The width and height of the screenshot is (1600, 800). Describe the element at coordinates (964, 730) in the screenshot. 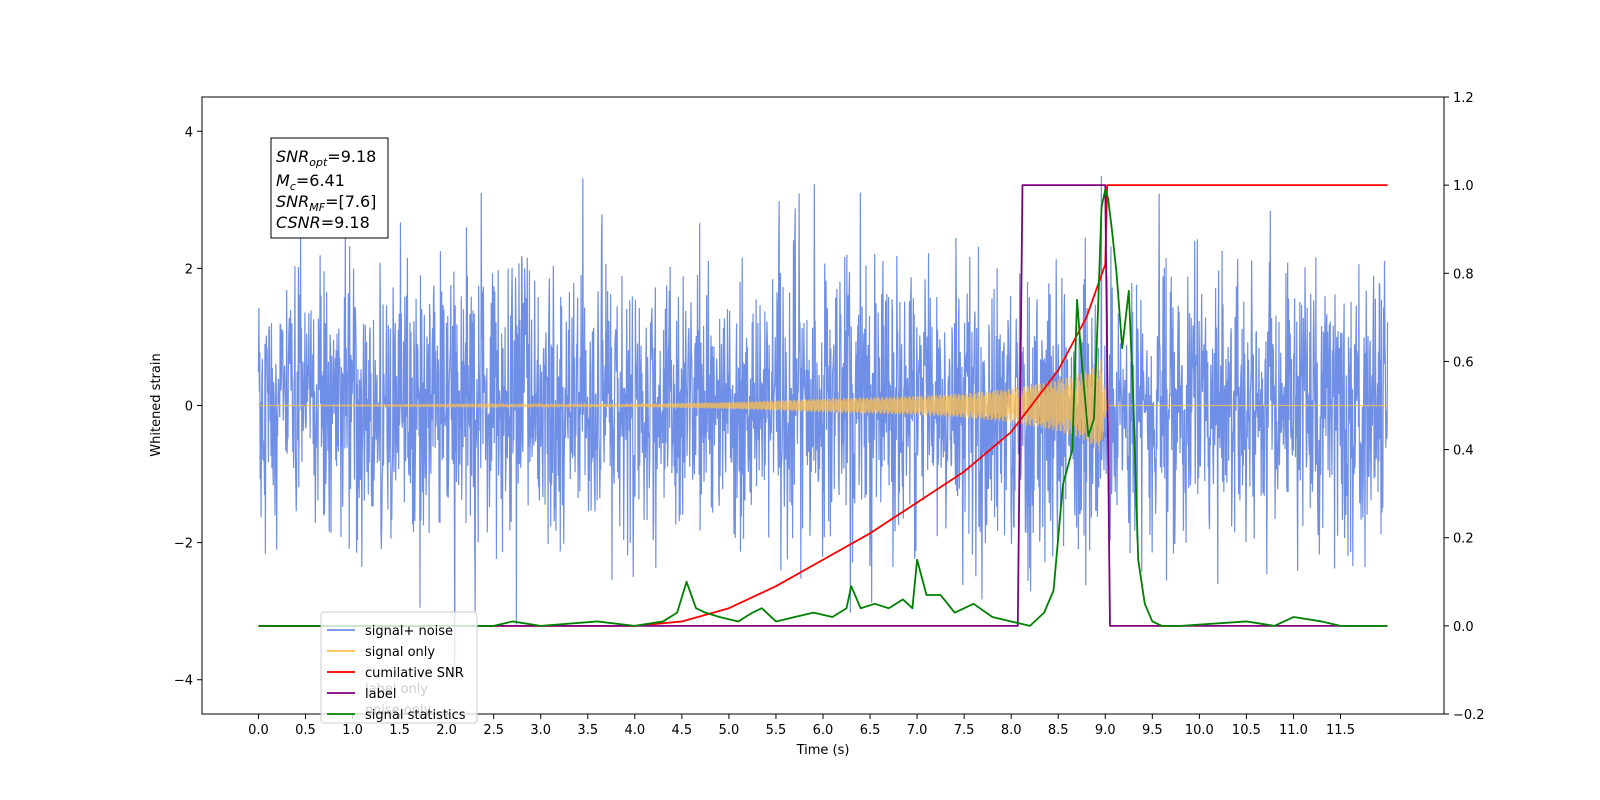

I see `x-tick-label: 7.5` at that location.